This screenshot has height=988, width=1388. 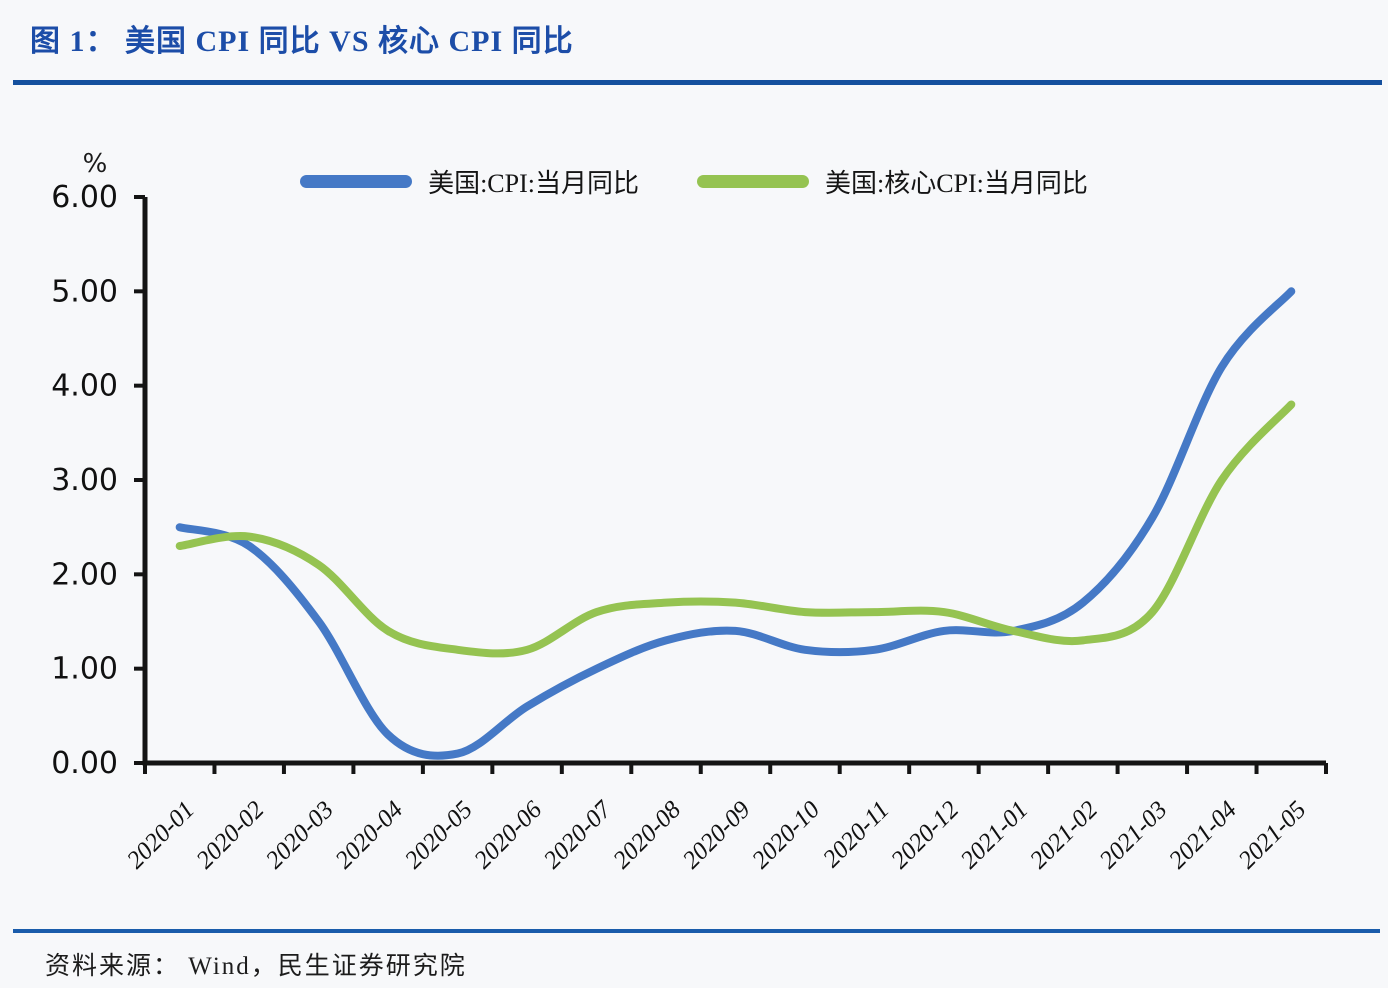 What do you see at coordinates (697, 82) in the screenshot?
I see `title-divider` at bounding box center [697, 82].